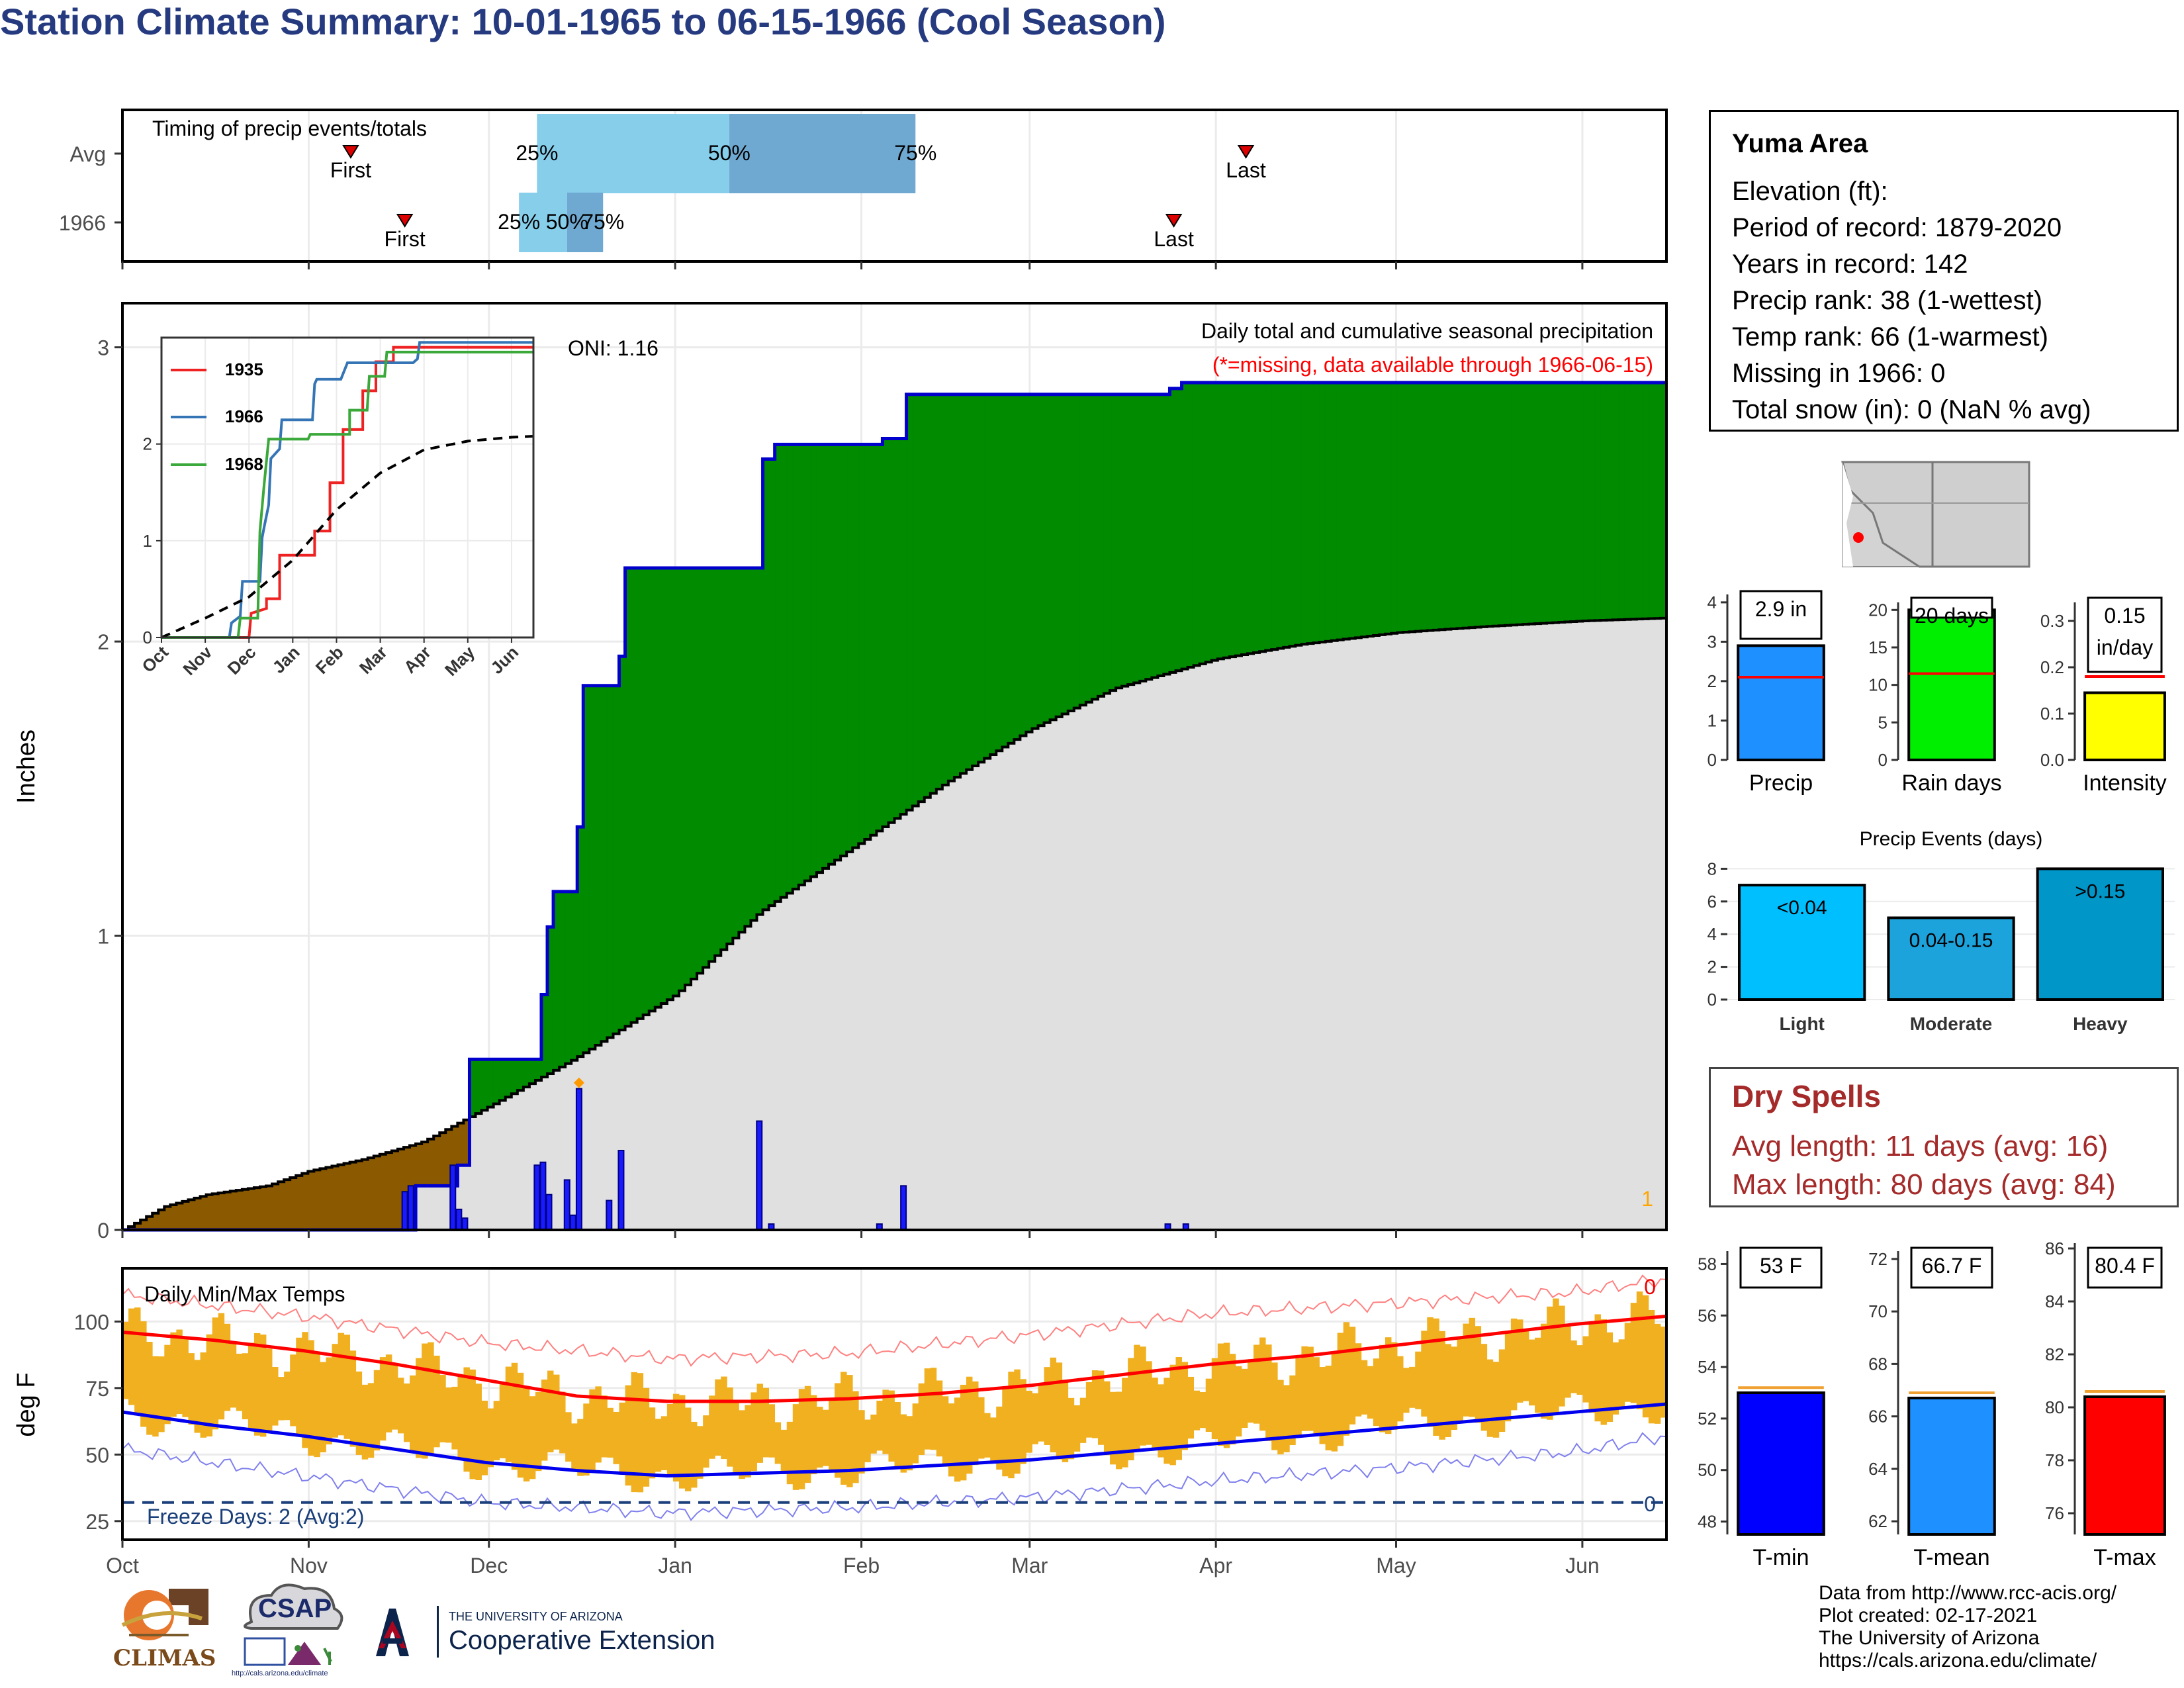  I want to click on precip-total-y-tick-label: 3, so click(1712, 641).